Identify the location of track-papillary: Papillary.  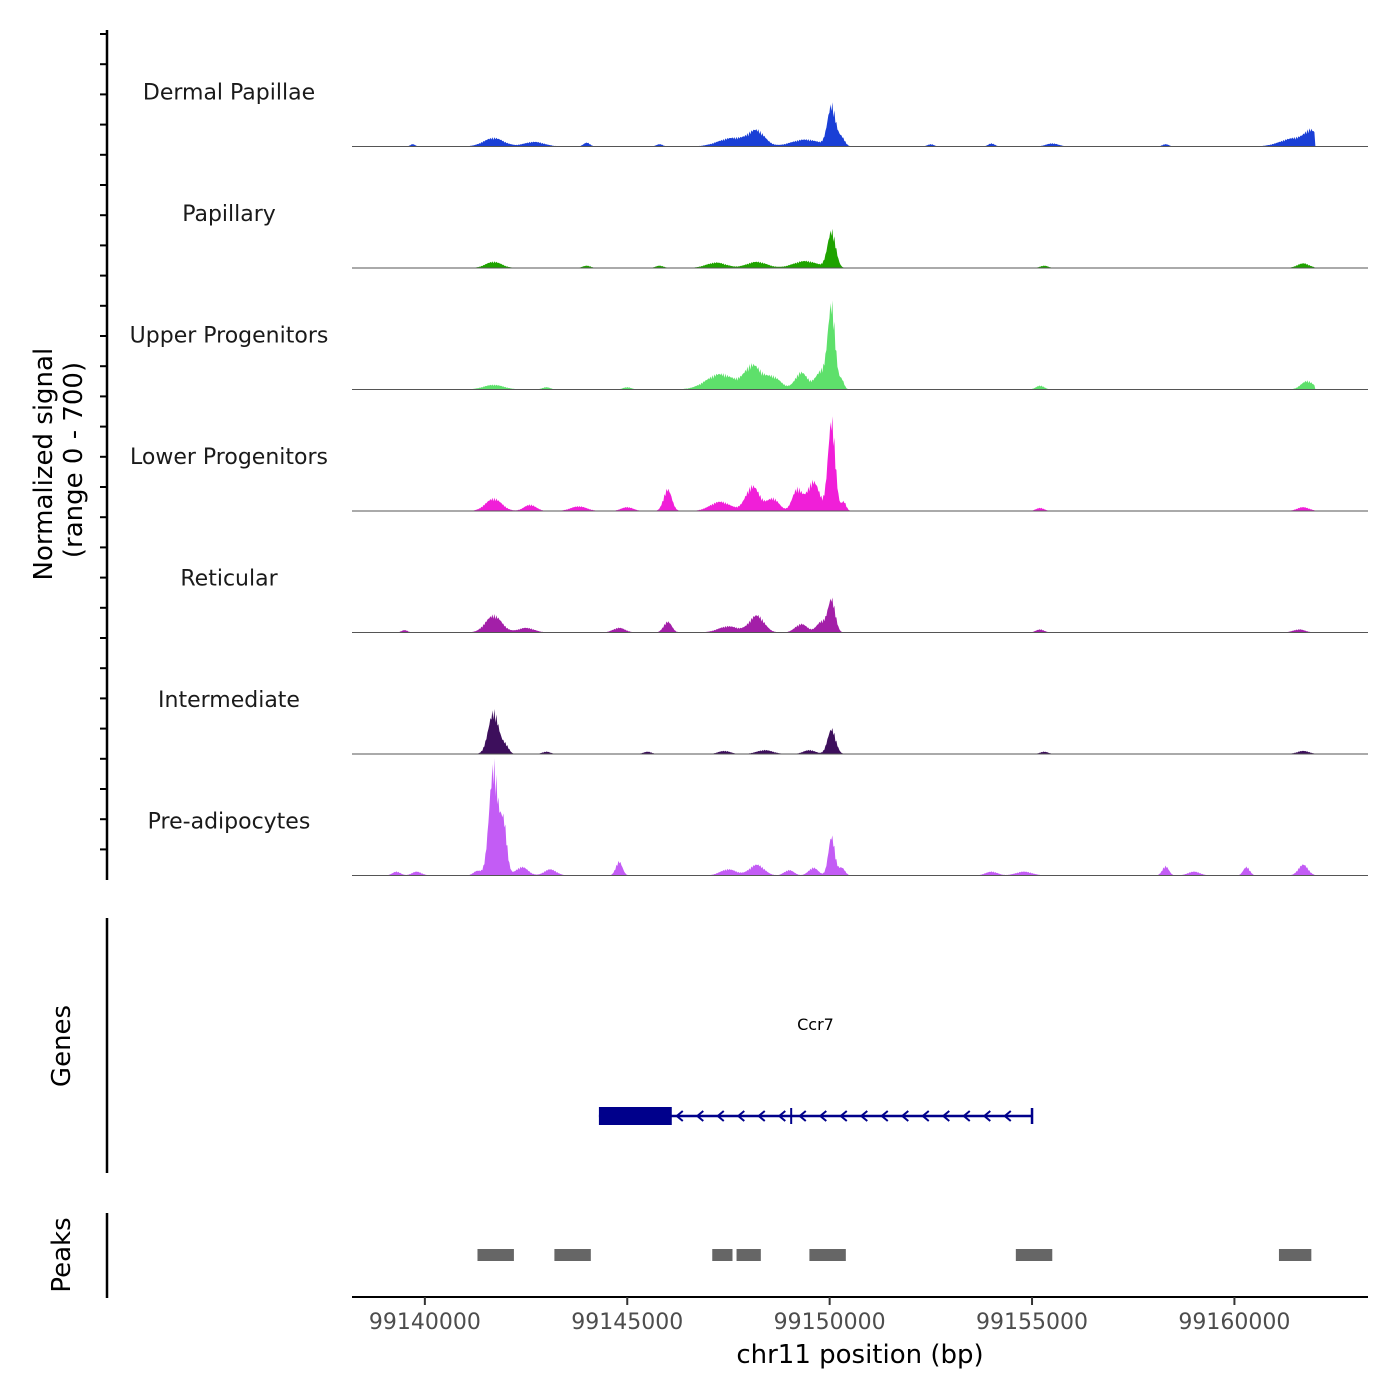
(775, 235).